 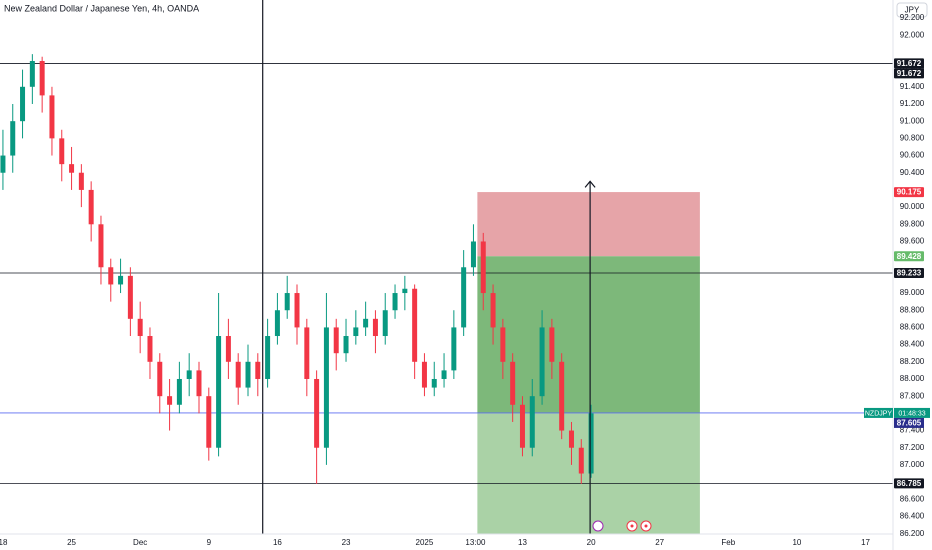 I want to click on price-label: 90.175, so click(x=909, y=192).